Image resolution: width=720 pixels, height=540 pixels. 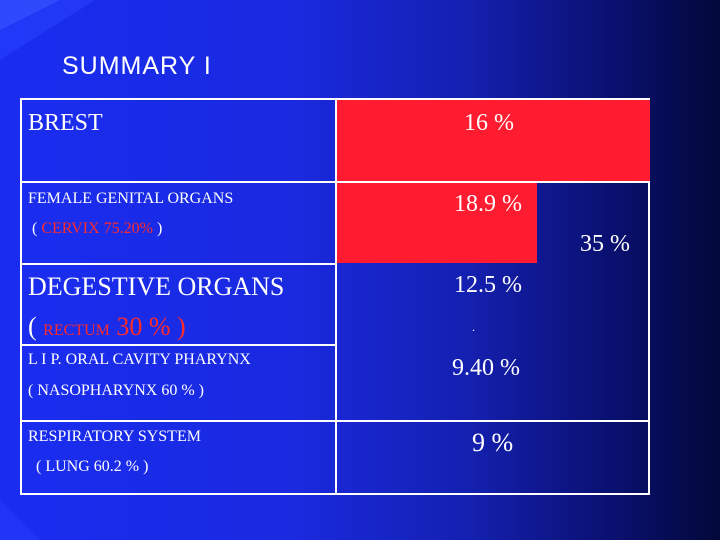 I want to click on slide-title: SUMMARY I, so click(x=137, y=66).